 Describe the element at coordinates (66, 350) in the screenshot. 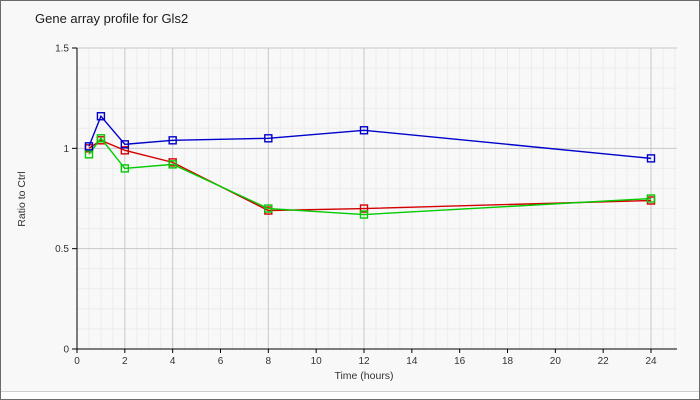

I see `y-tick-label: 0` at that location.